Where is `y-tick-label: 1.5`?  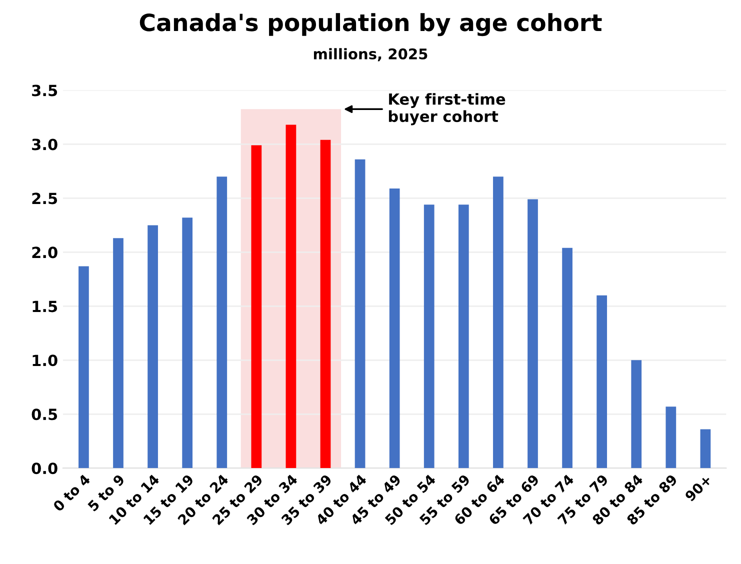
y-tick-label: 1.5 is located at coordinates (45, 306).